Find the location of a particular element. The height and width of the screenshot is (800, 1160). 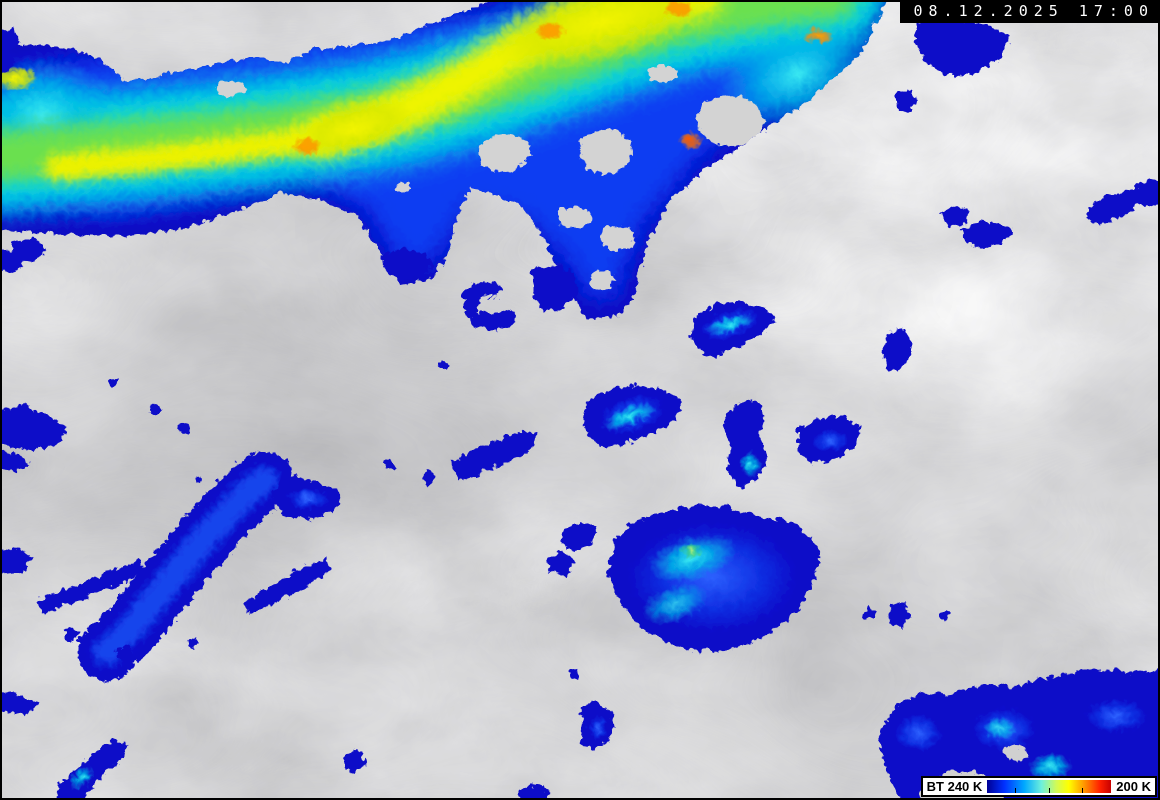

lower-left-cluster is located at coordinates (195, 624).